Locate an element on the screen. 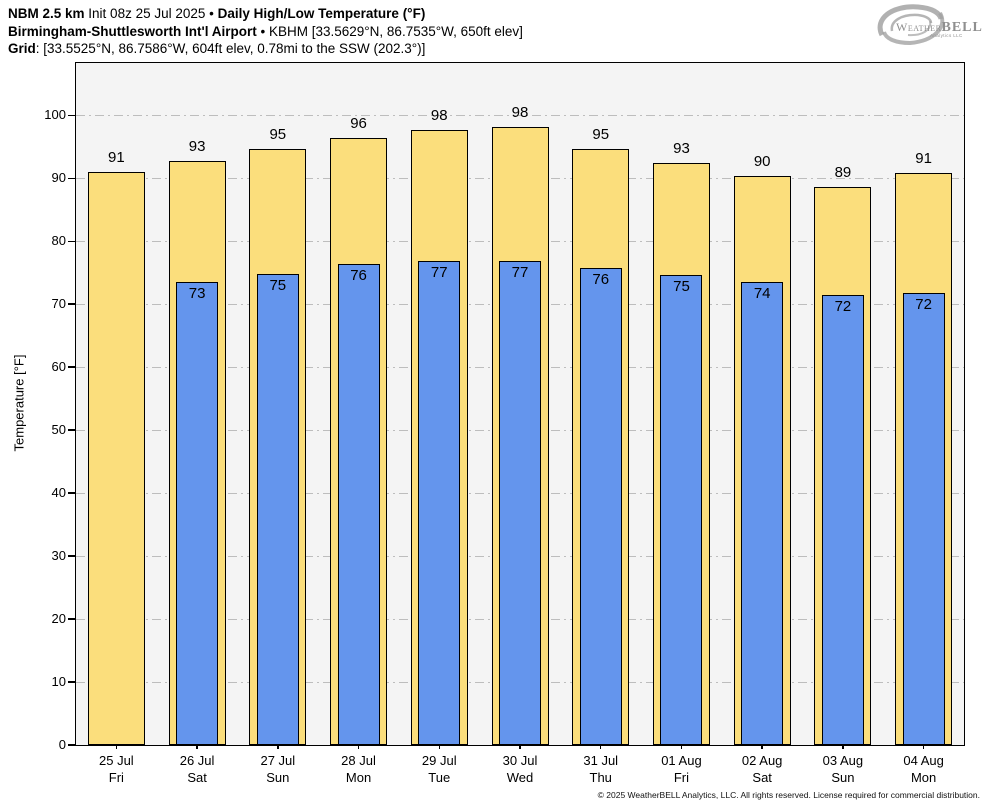  y-tick-label: 100 is located at coordinates (55, 115).